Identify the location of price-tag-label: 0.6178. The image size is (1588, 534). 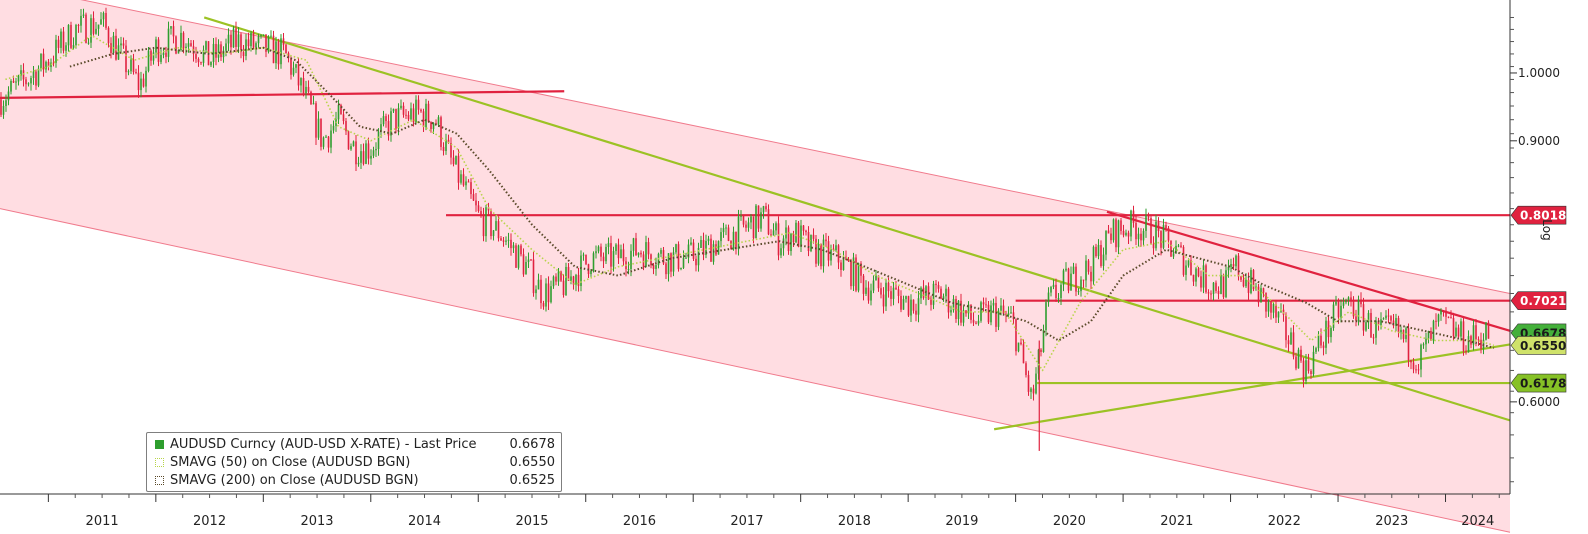
(1543, 384).